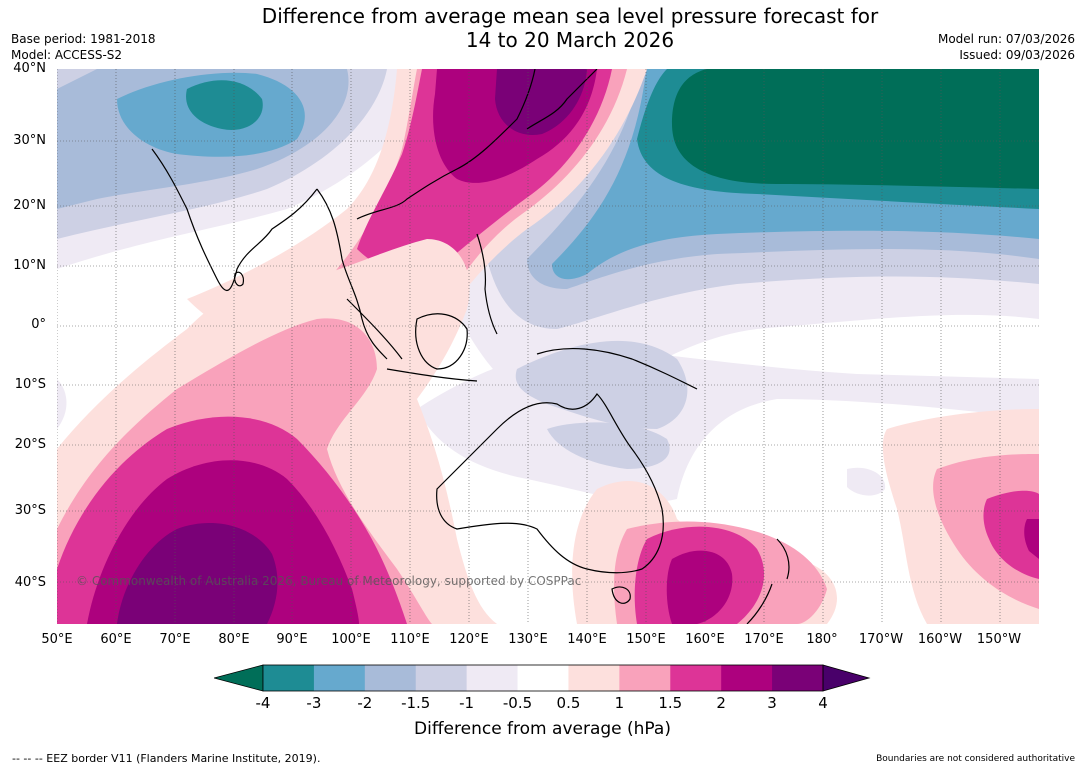 Image resolution: width=1085 pixels, height=770 pixels. What do you see at coordinates (416, 703) in the screenshot?
I see `colorbar-tick-label: -1.5` at bounding box center [416, 703].